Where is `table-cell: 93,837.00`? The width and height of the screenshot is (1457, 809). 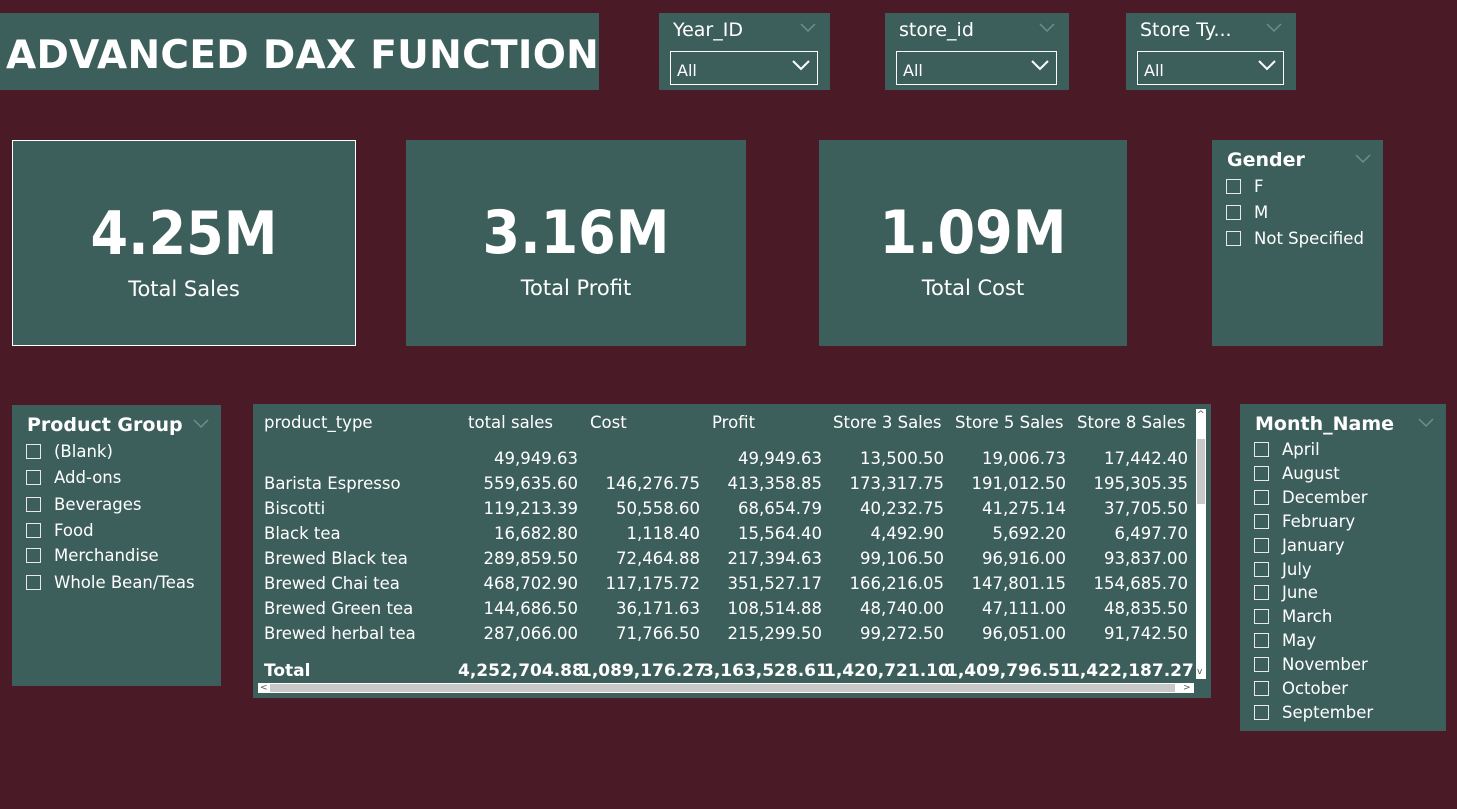
table-cell: 93,837.00 is located at coordinates (1146, 558).